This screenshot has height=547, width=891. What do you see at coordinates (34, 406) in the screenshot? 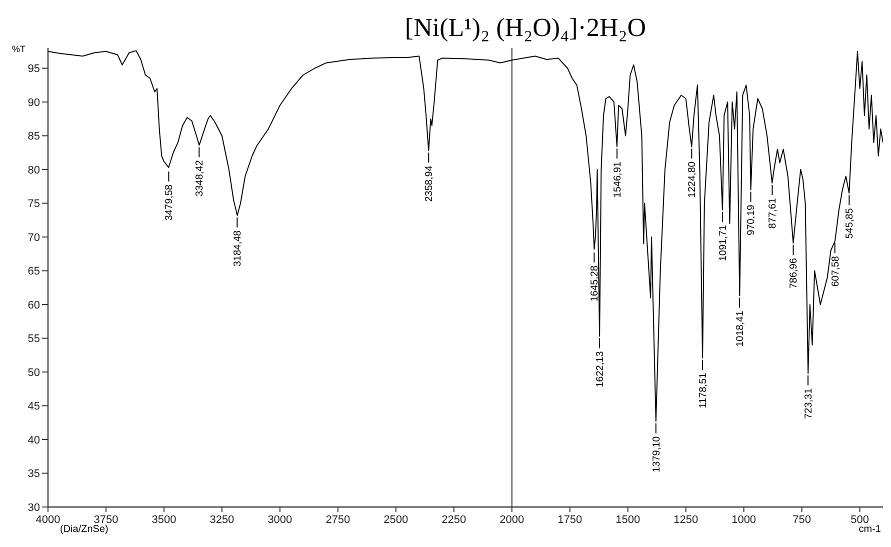
I see `y-tick-label: 45` at bounding box center [34, 406].